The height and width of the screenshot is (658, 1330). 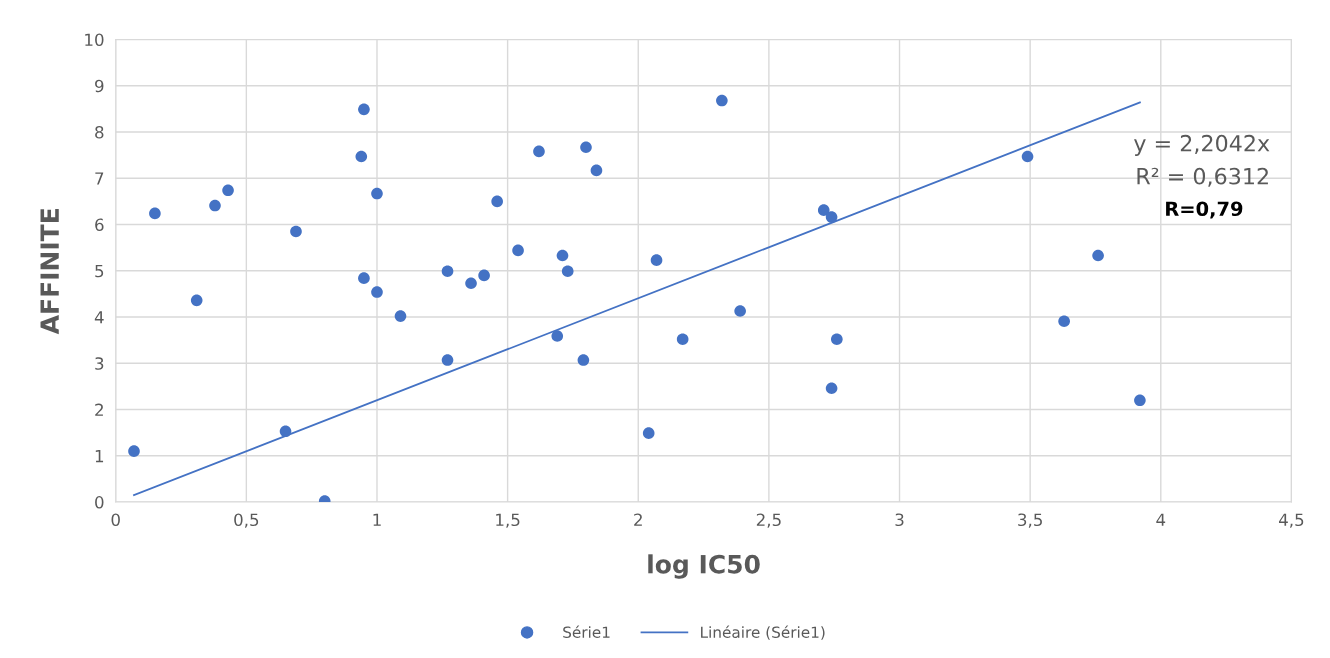 What do you see at coordinates (1202, 145) in the screenshot?
I see `annotation: y = 2,2042x` at bounding box center [1202, 145].